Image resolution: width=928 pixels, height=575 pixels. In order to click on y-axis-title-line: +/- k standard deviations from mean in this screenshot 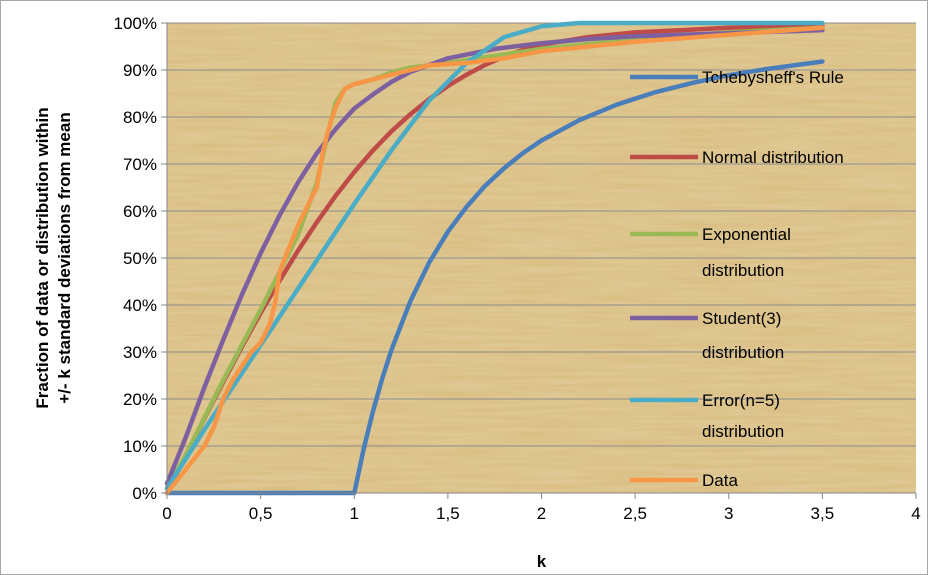, I will do `click(64, 257)`.